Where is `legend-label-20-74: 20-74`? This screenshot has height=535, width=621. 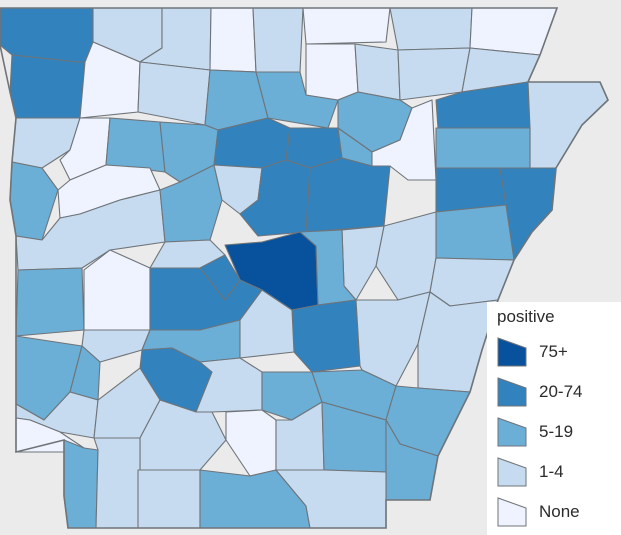 legend-label-20-74: 20-74 is located at coordinates (561, 391).